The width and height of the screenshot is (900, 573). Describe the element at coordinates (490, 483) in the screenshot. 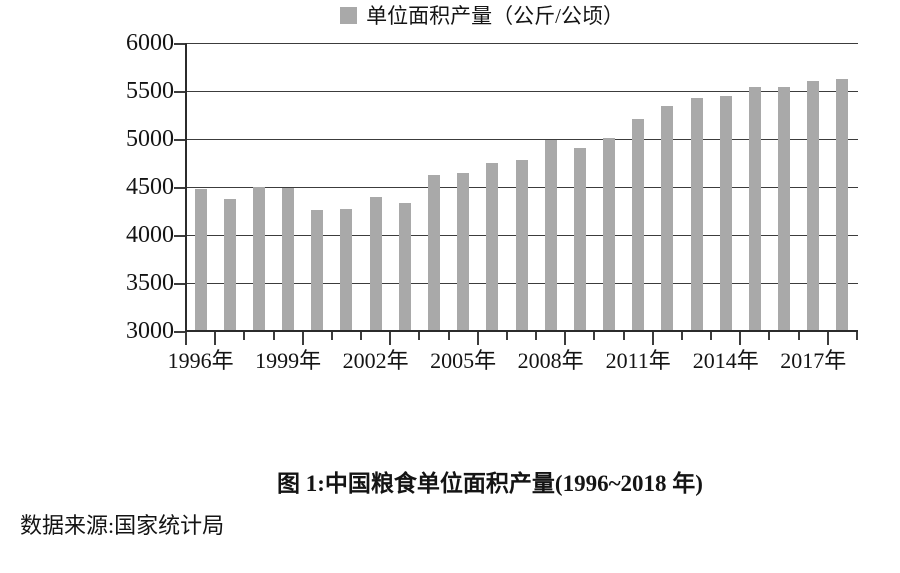

I see `chart-title: 图 1:中国粮食单位面积产量(1996~2018 年)` at that location.